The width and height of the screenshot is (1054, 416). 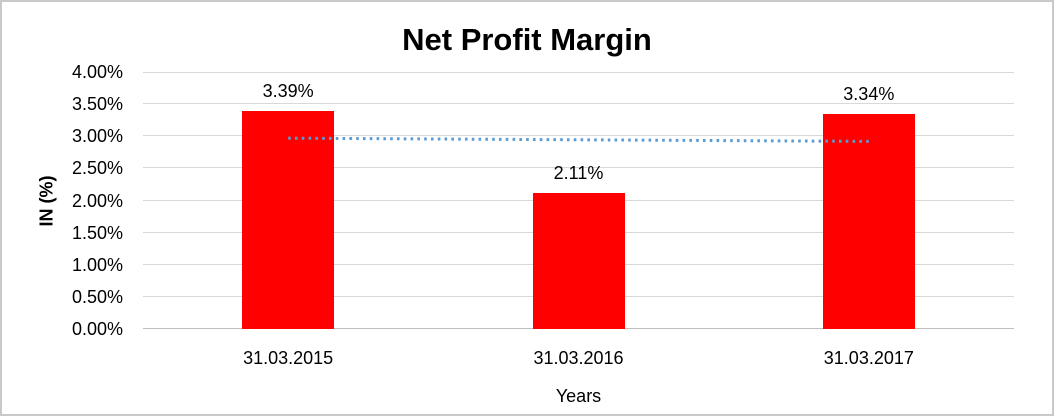 I want to click on bar-value-label: 3.34%, so click(x=869, y=94).